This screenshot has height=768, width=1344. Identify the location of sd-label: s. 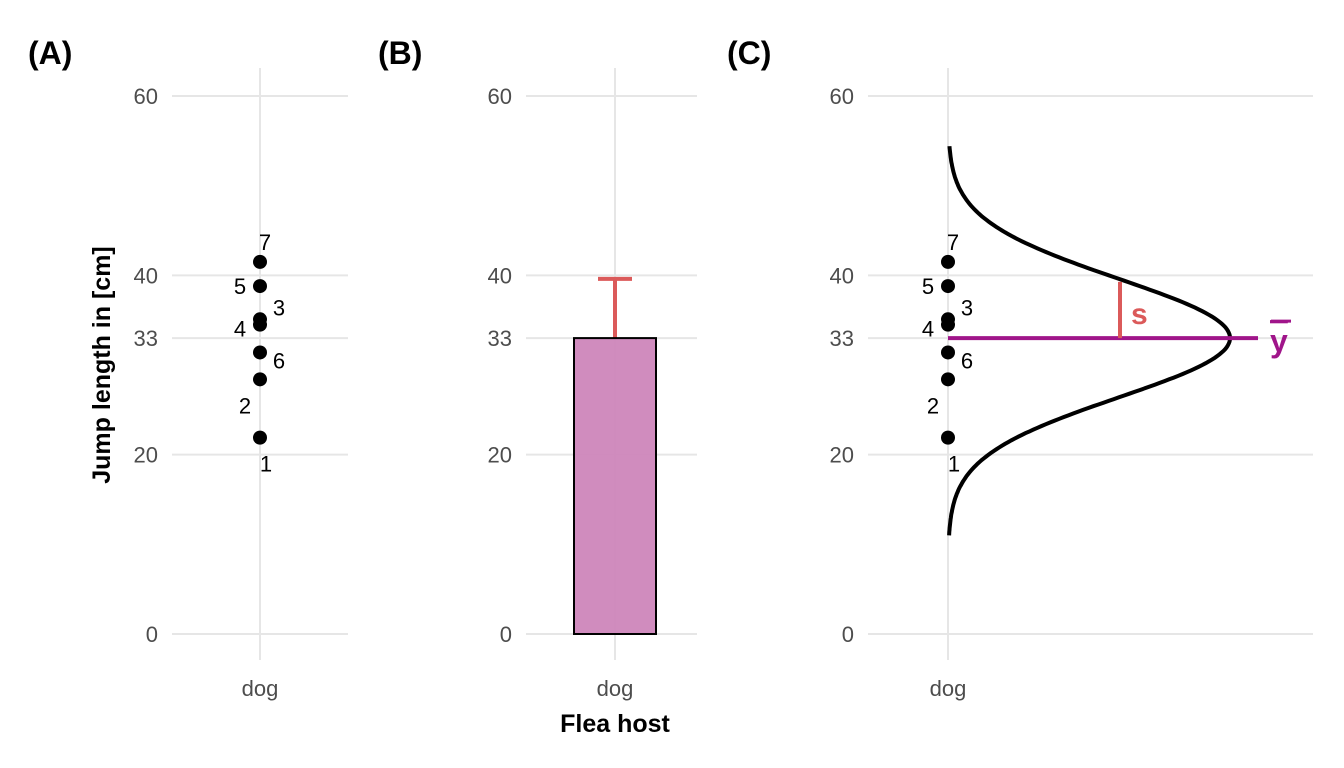
(1139, 314).